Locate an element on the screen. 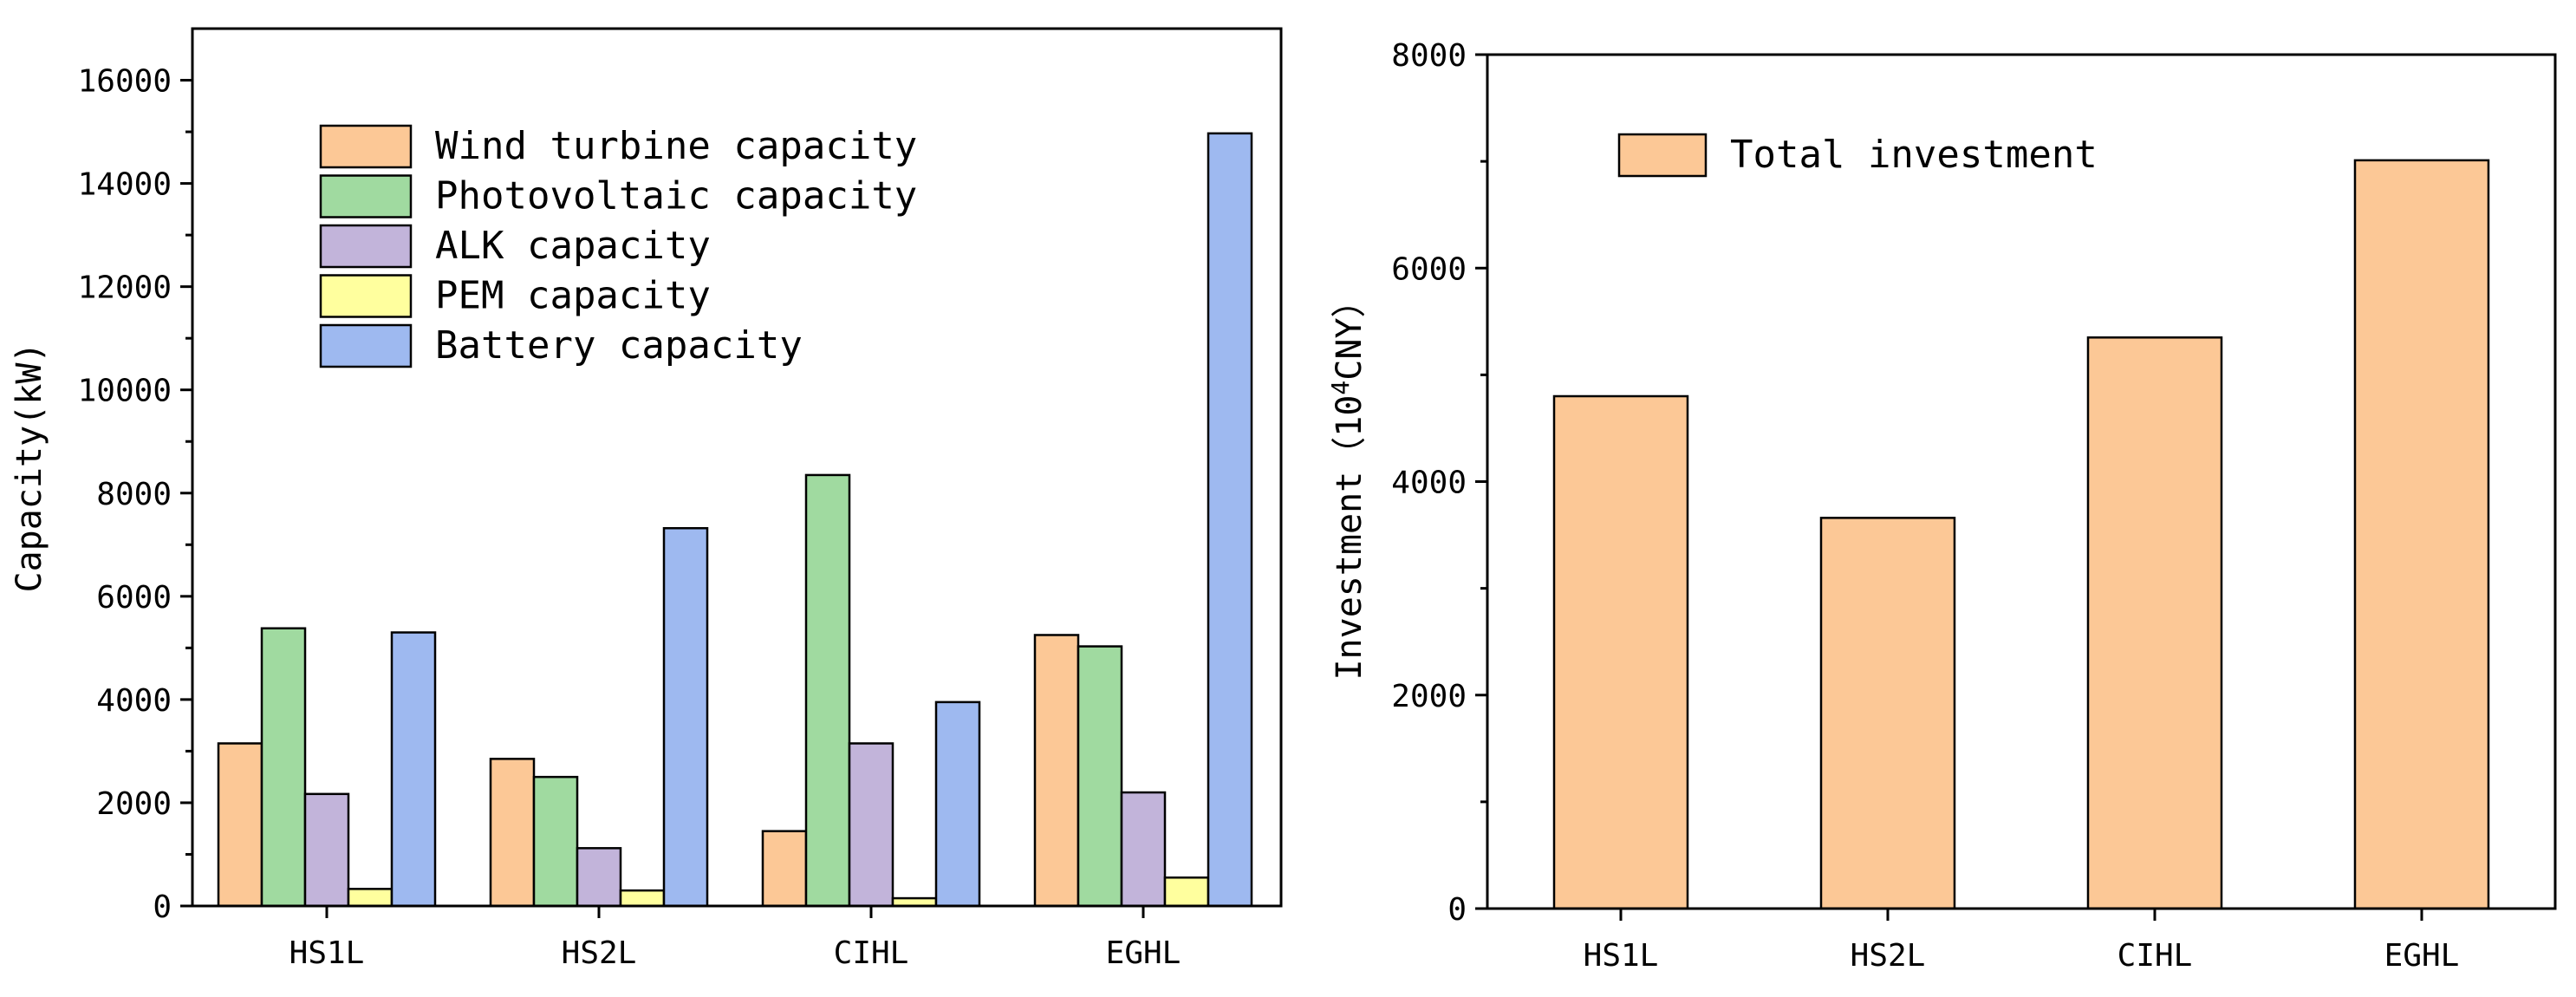 Image resolution: width=2576 pixels, height=997 pixels. y-tick-label: 14000 is located at coordinates (125, 185).